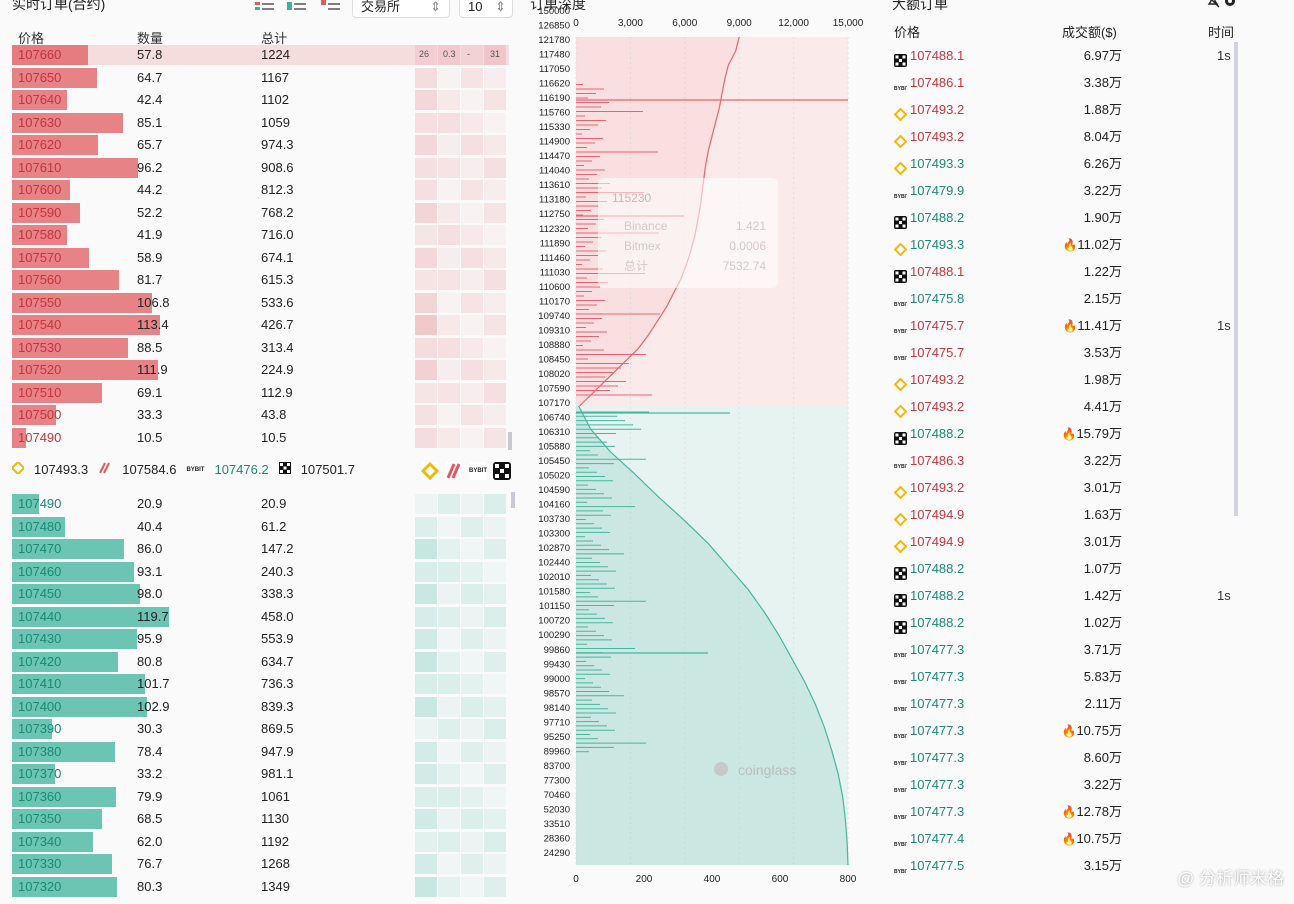  Describe the element at coordinates (1065, 487) in the screenshot. I see `large-order-row: 107493.2 3.01万` at that location.